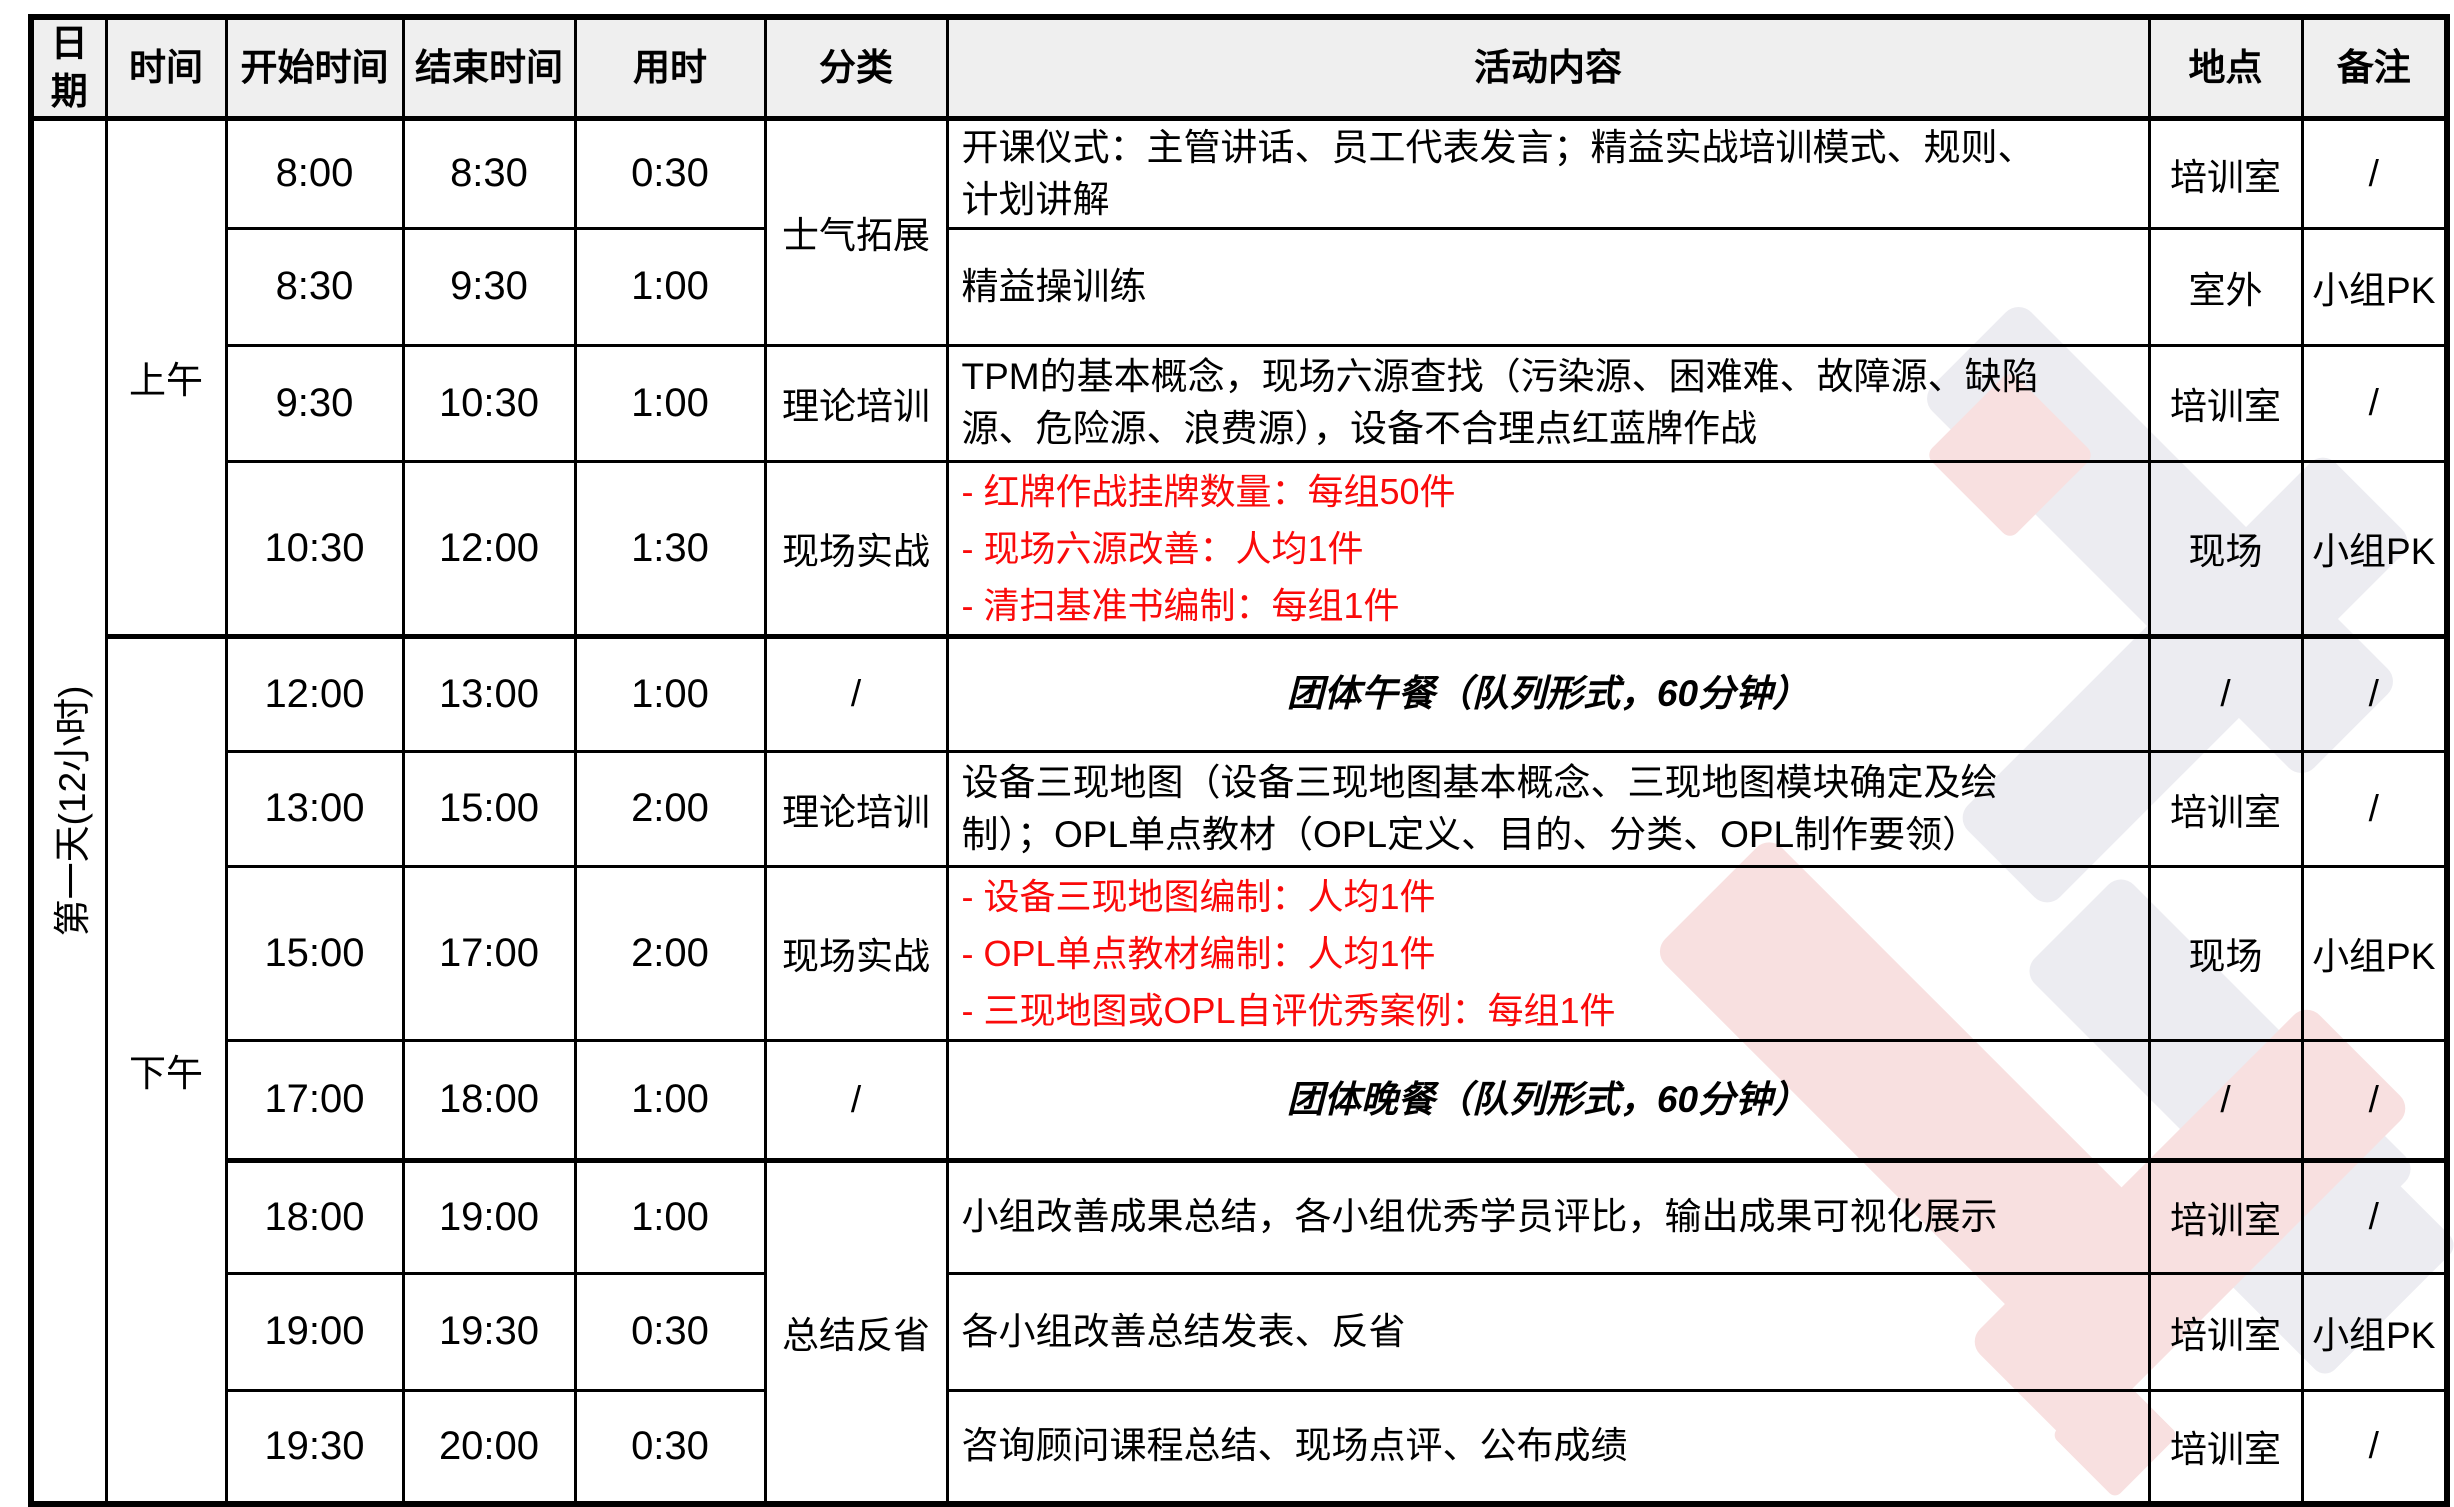 The height and width of the screenshot is (1507, 2454). Describe the element at coordinates (489, 1331) in the screenshot. I see `end-cell: 19:30` at that location.